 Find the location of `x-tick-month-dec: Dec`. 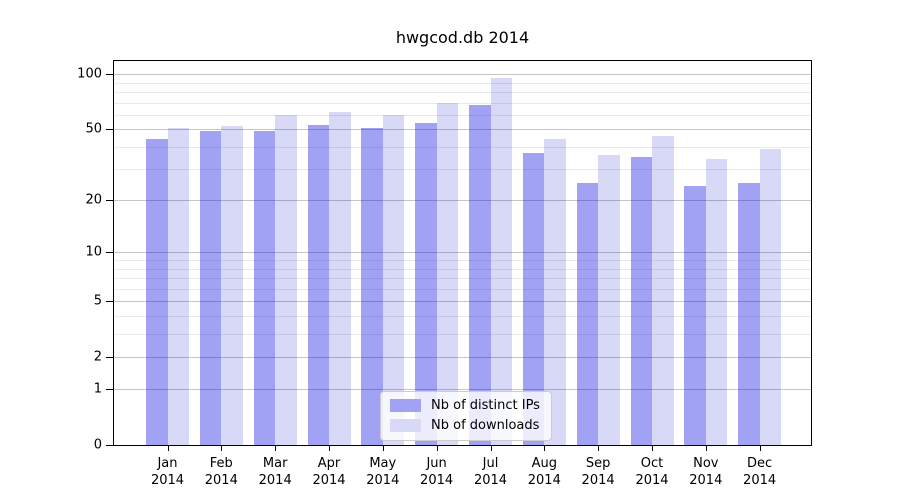

x-tick-month-dec: Dec is located at coordinates (760, 463).